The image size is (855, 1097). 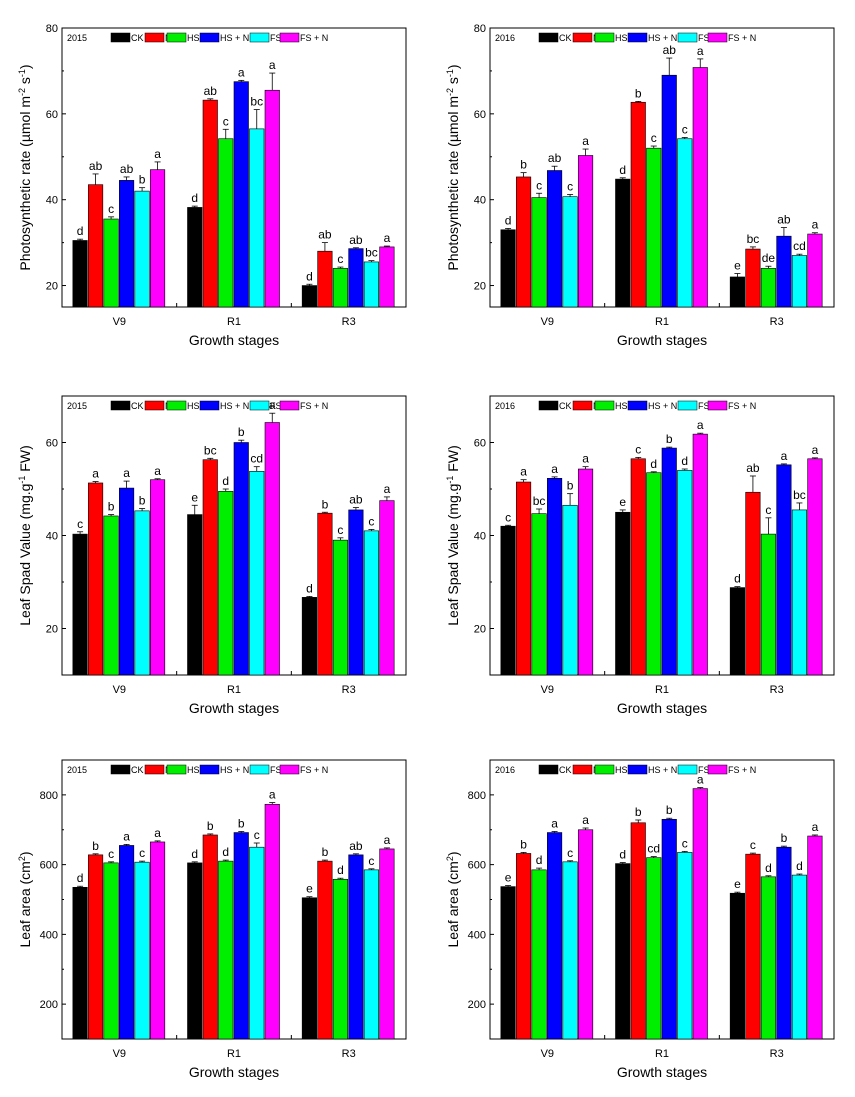 What do you see at coordinates (653, 849) in the screenshot?
I see `significance-letter: cd` at bounding box center [653, 849].